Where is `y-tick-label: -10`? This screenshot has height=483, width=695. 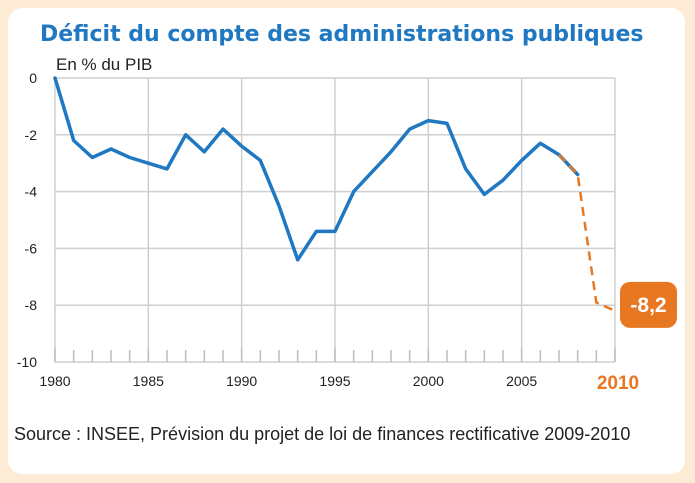
y-tick-label: -10 is located at coordinates (27, 362).